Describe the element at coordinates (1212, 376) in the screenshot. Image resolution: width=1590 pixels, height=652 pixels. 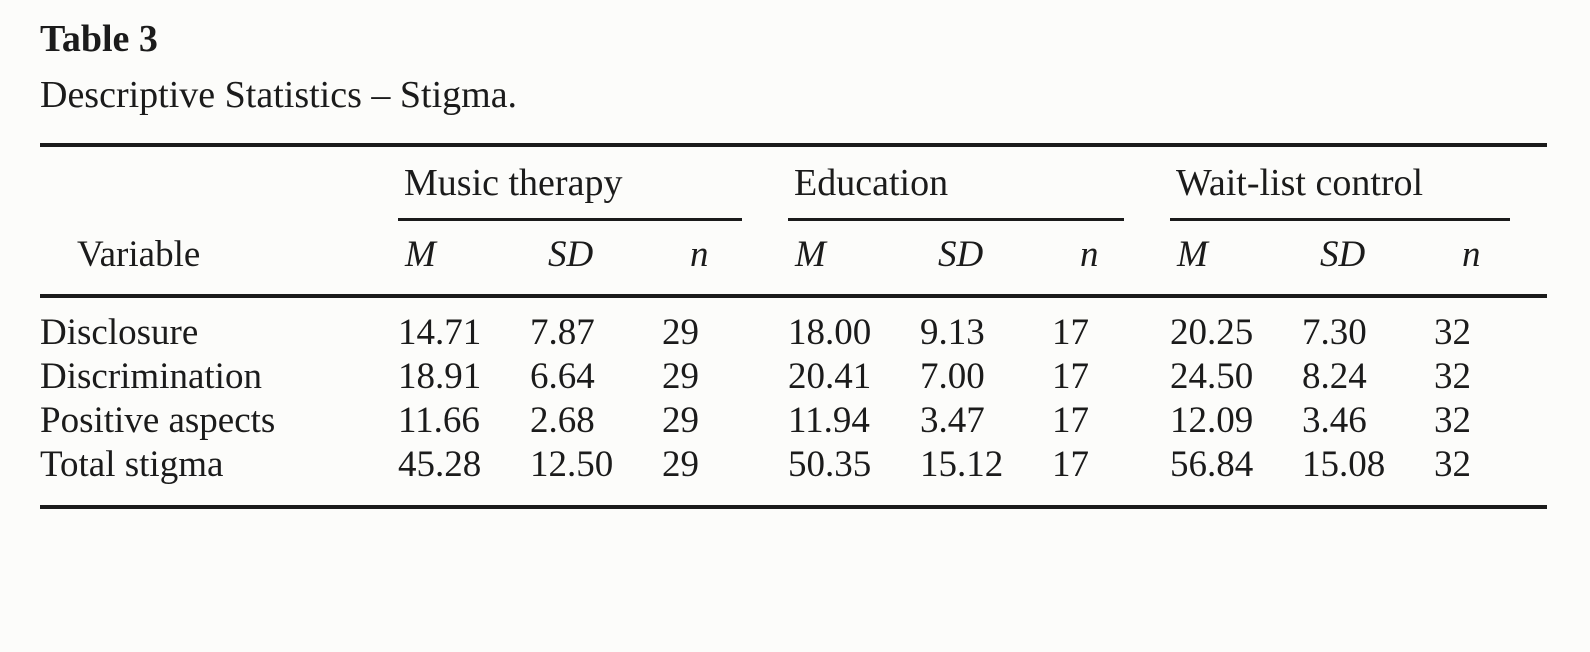
I see `value-cell: 24.50` at that location.